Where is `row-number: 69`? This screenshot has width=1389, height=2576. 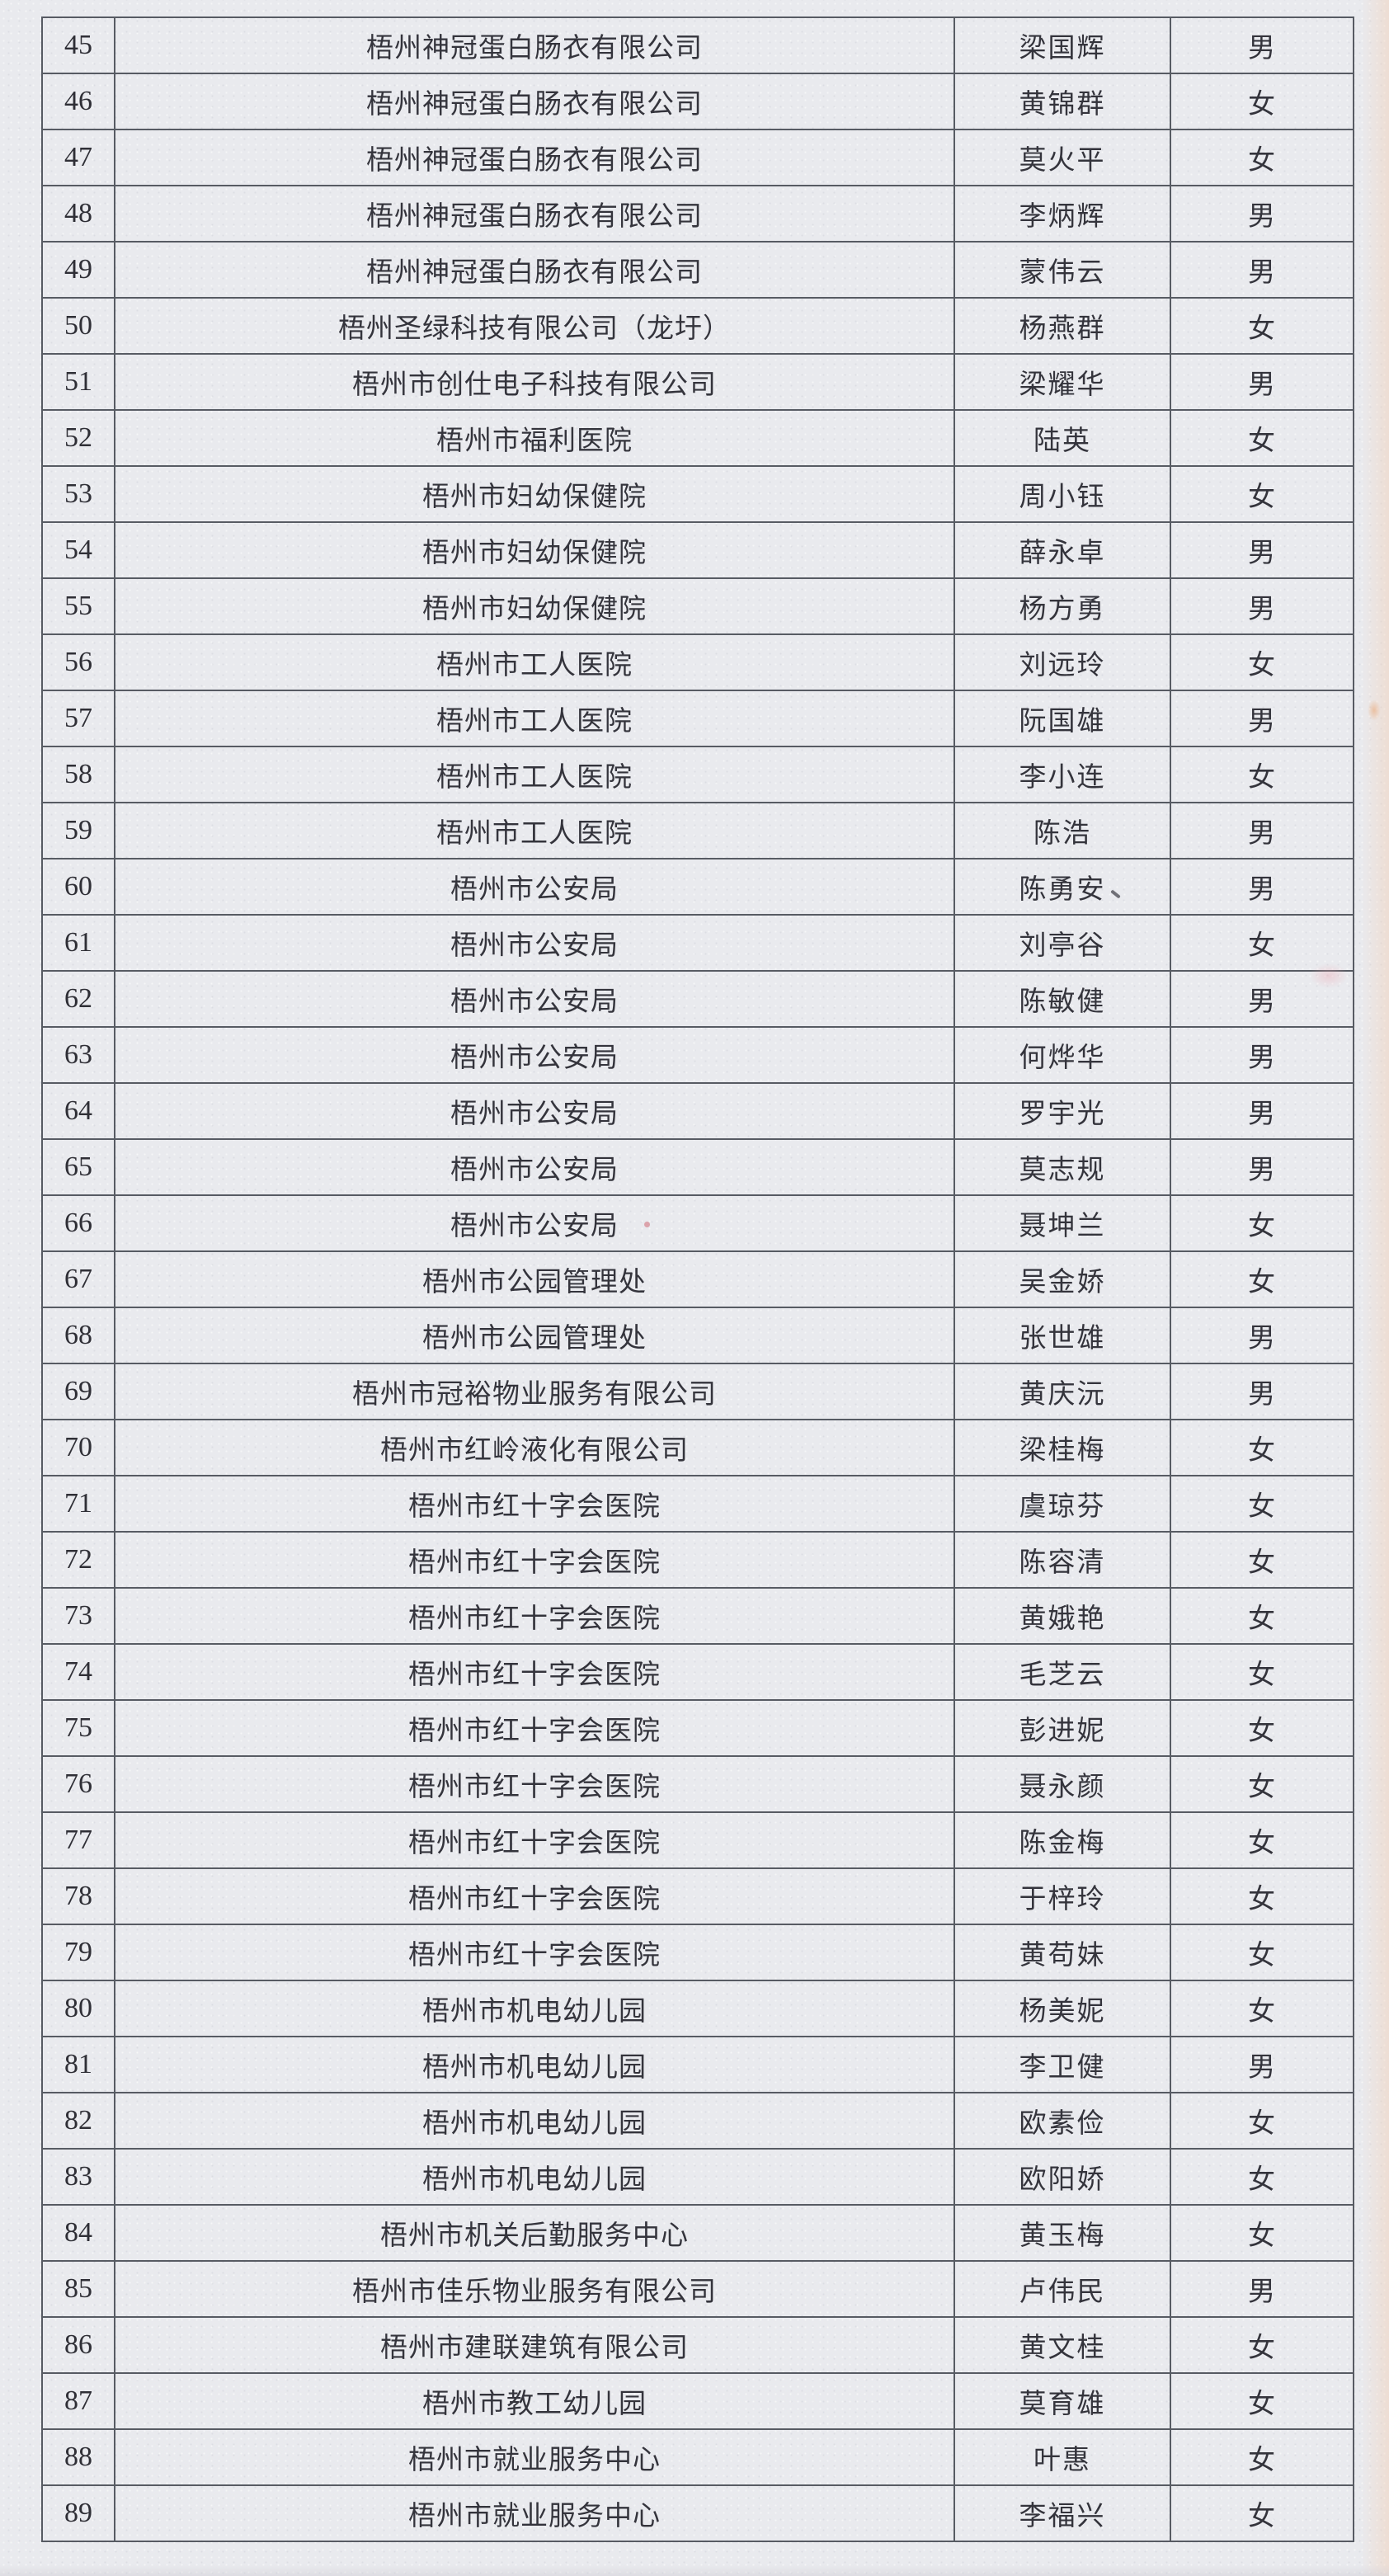
row-number: 69 is located at coordinates (79, 1391).